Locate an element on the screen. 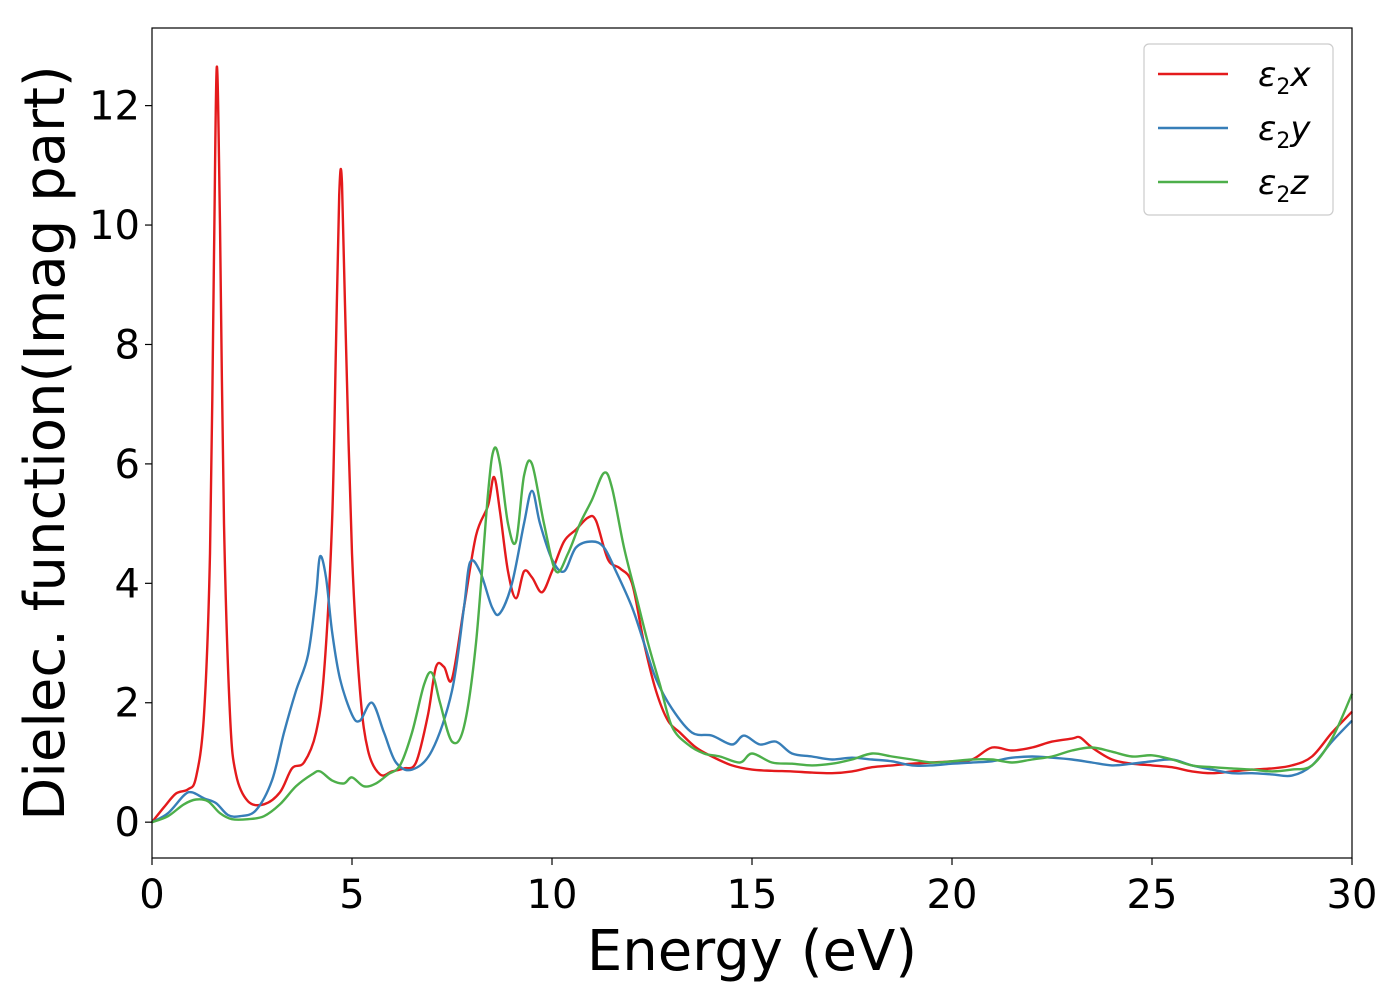 The image size is (1400, 1000). y-tick-label: 8 is located at coordinates (127, 345).